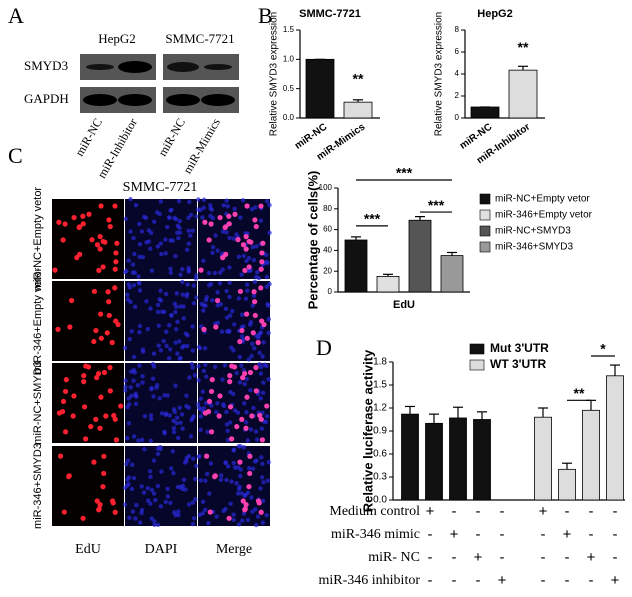  I want to click on y-axis-label: Percentage of cells(%), so click(312, 240).